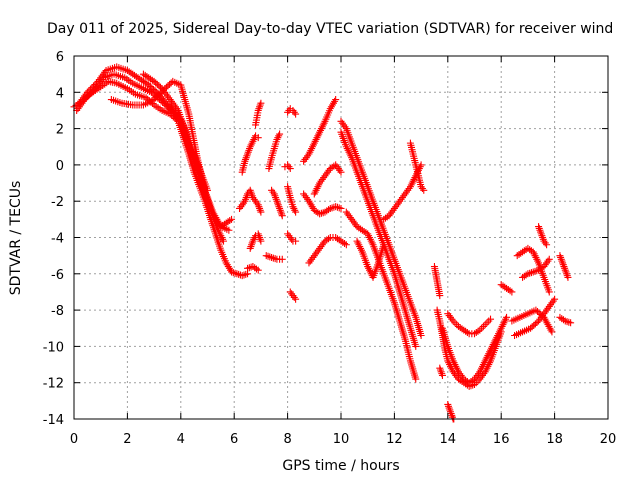 The width and height of the screenshot is (640, 480). I want to click on y-tick-label: 0, so click(60, 166).